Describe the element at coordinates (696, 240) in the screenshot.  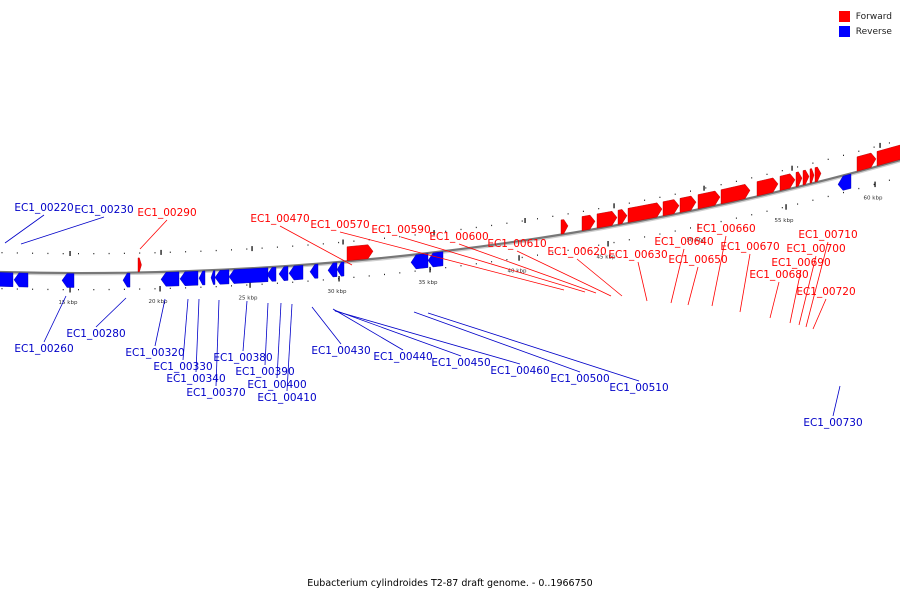
I see `scale-label: 50 kbp` at that location.